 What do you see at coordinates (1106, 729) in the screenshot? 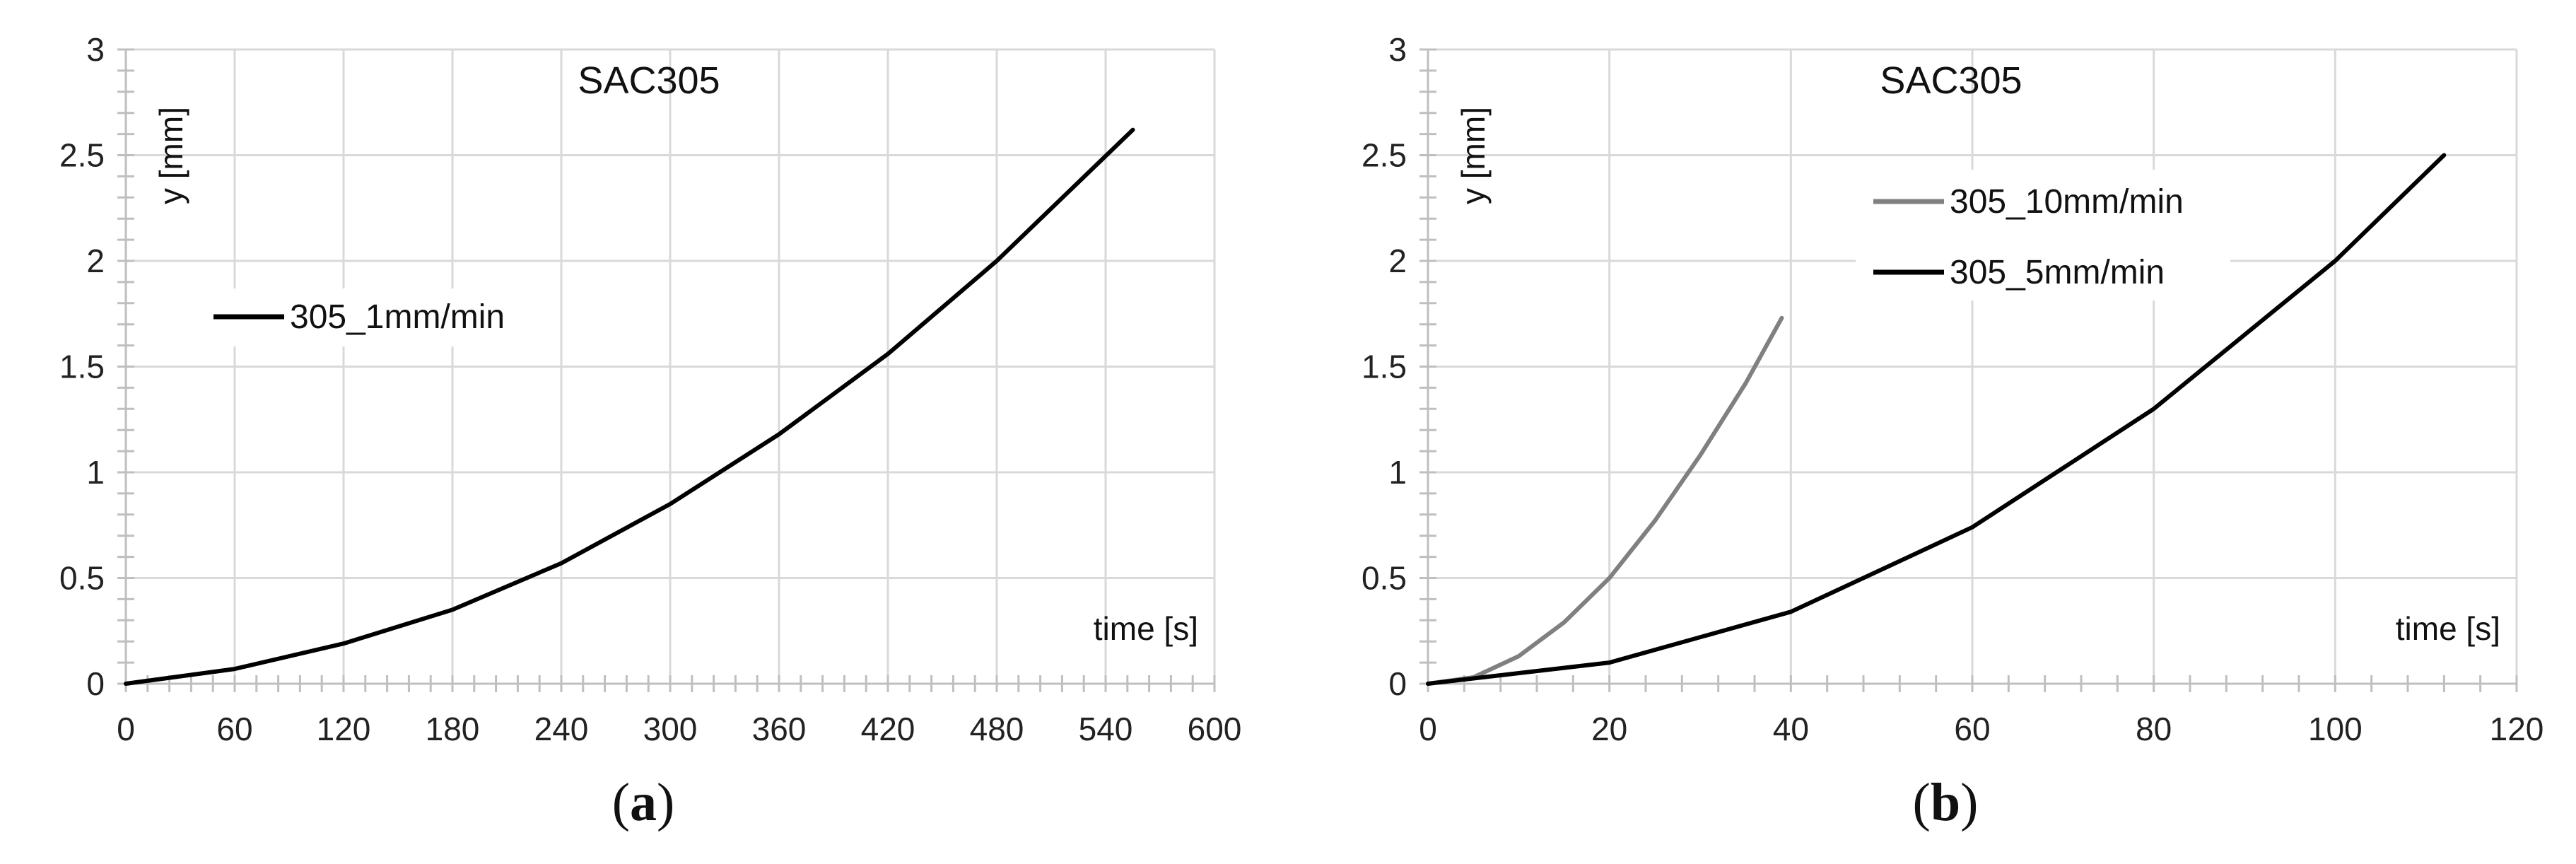
I see `x-tick-label: 540` at bounding box center [1106, 729].